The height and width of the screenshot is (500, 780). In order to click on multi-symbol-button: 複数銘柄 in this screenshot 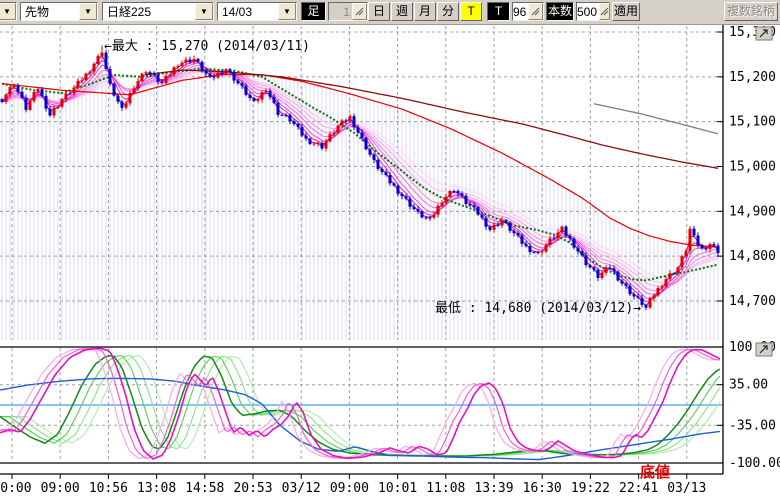, I will do `click(751, 11)`.